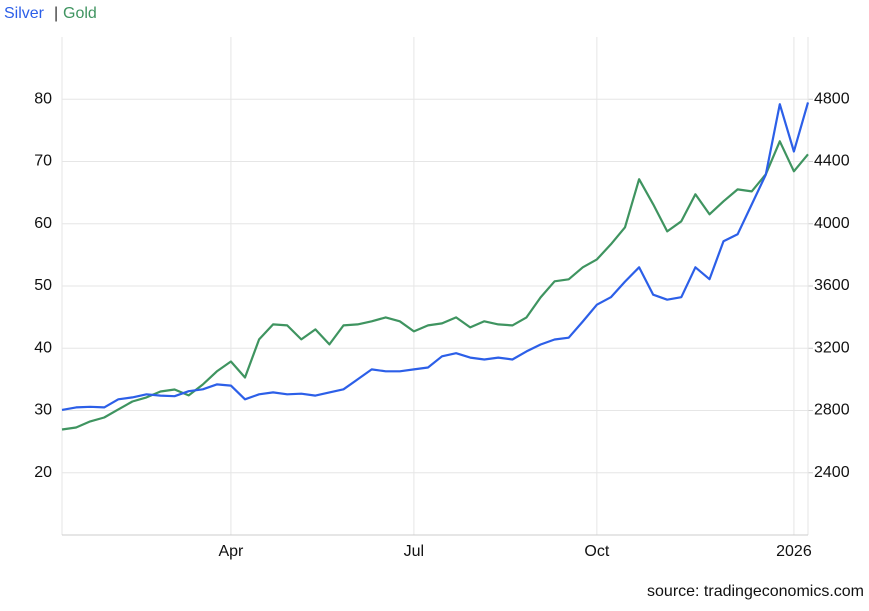 The image size is (869, 611). What do you see at coordinates (832, 98) in the screenshot?
I see `y2-tick-label: 4800` at bounding box center [832, 98].